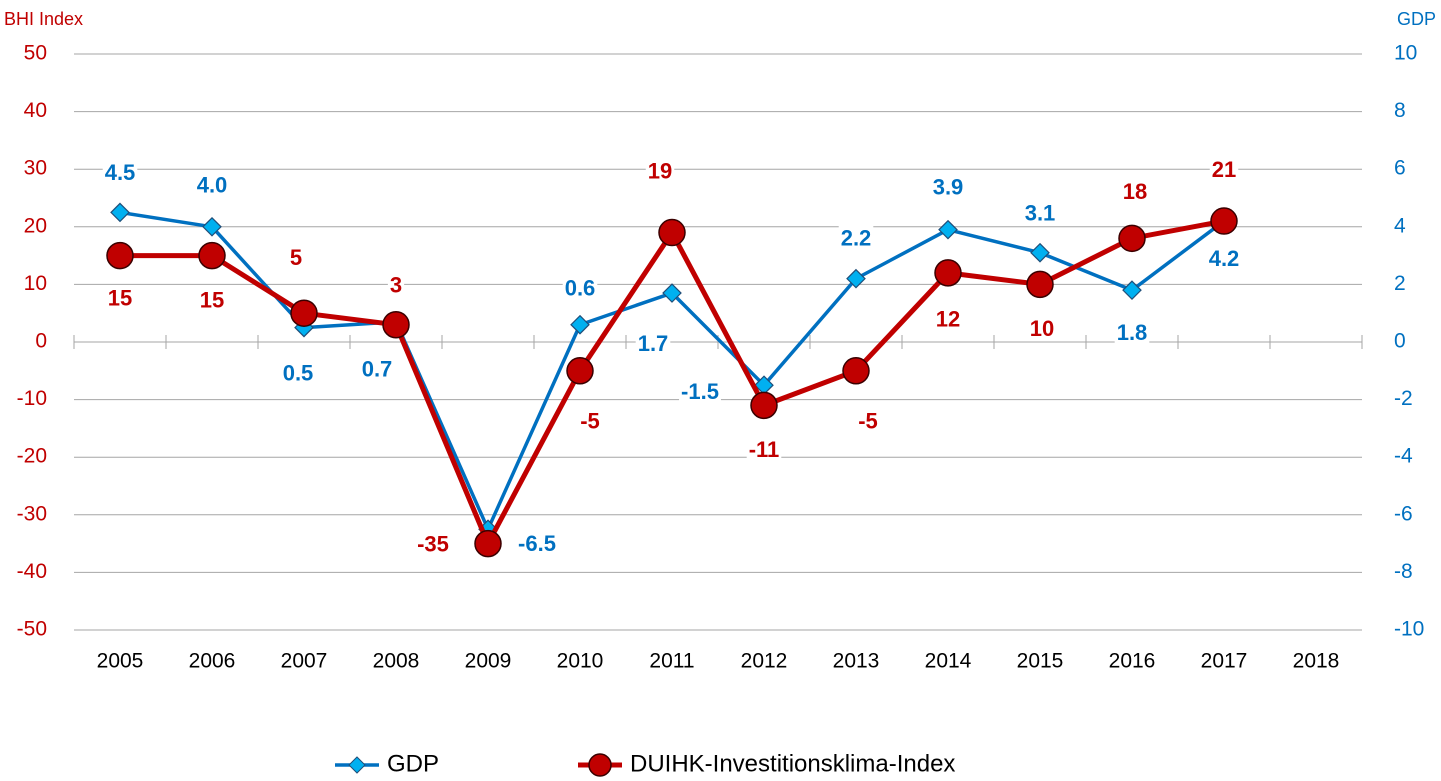 This screenshot has height=781, width=1441. Describe the element at coordinates (1224, 661) in the screenshot. I see `x-tick-label: 2017` at that location.